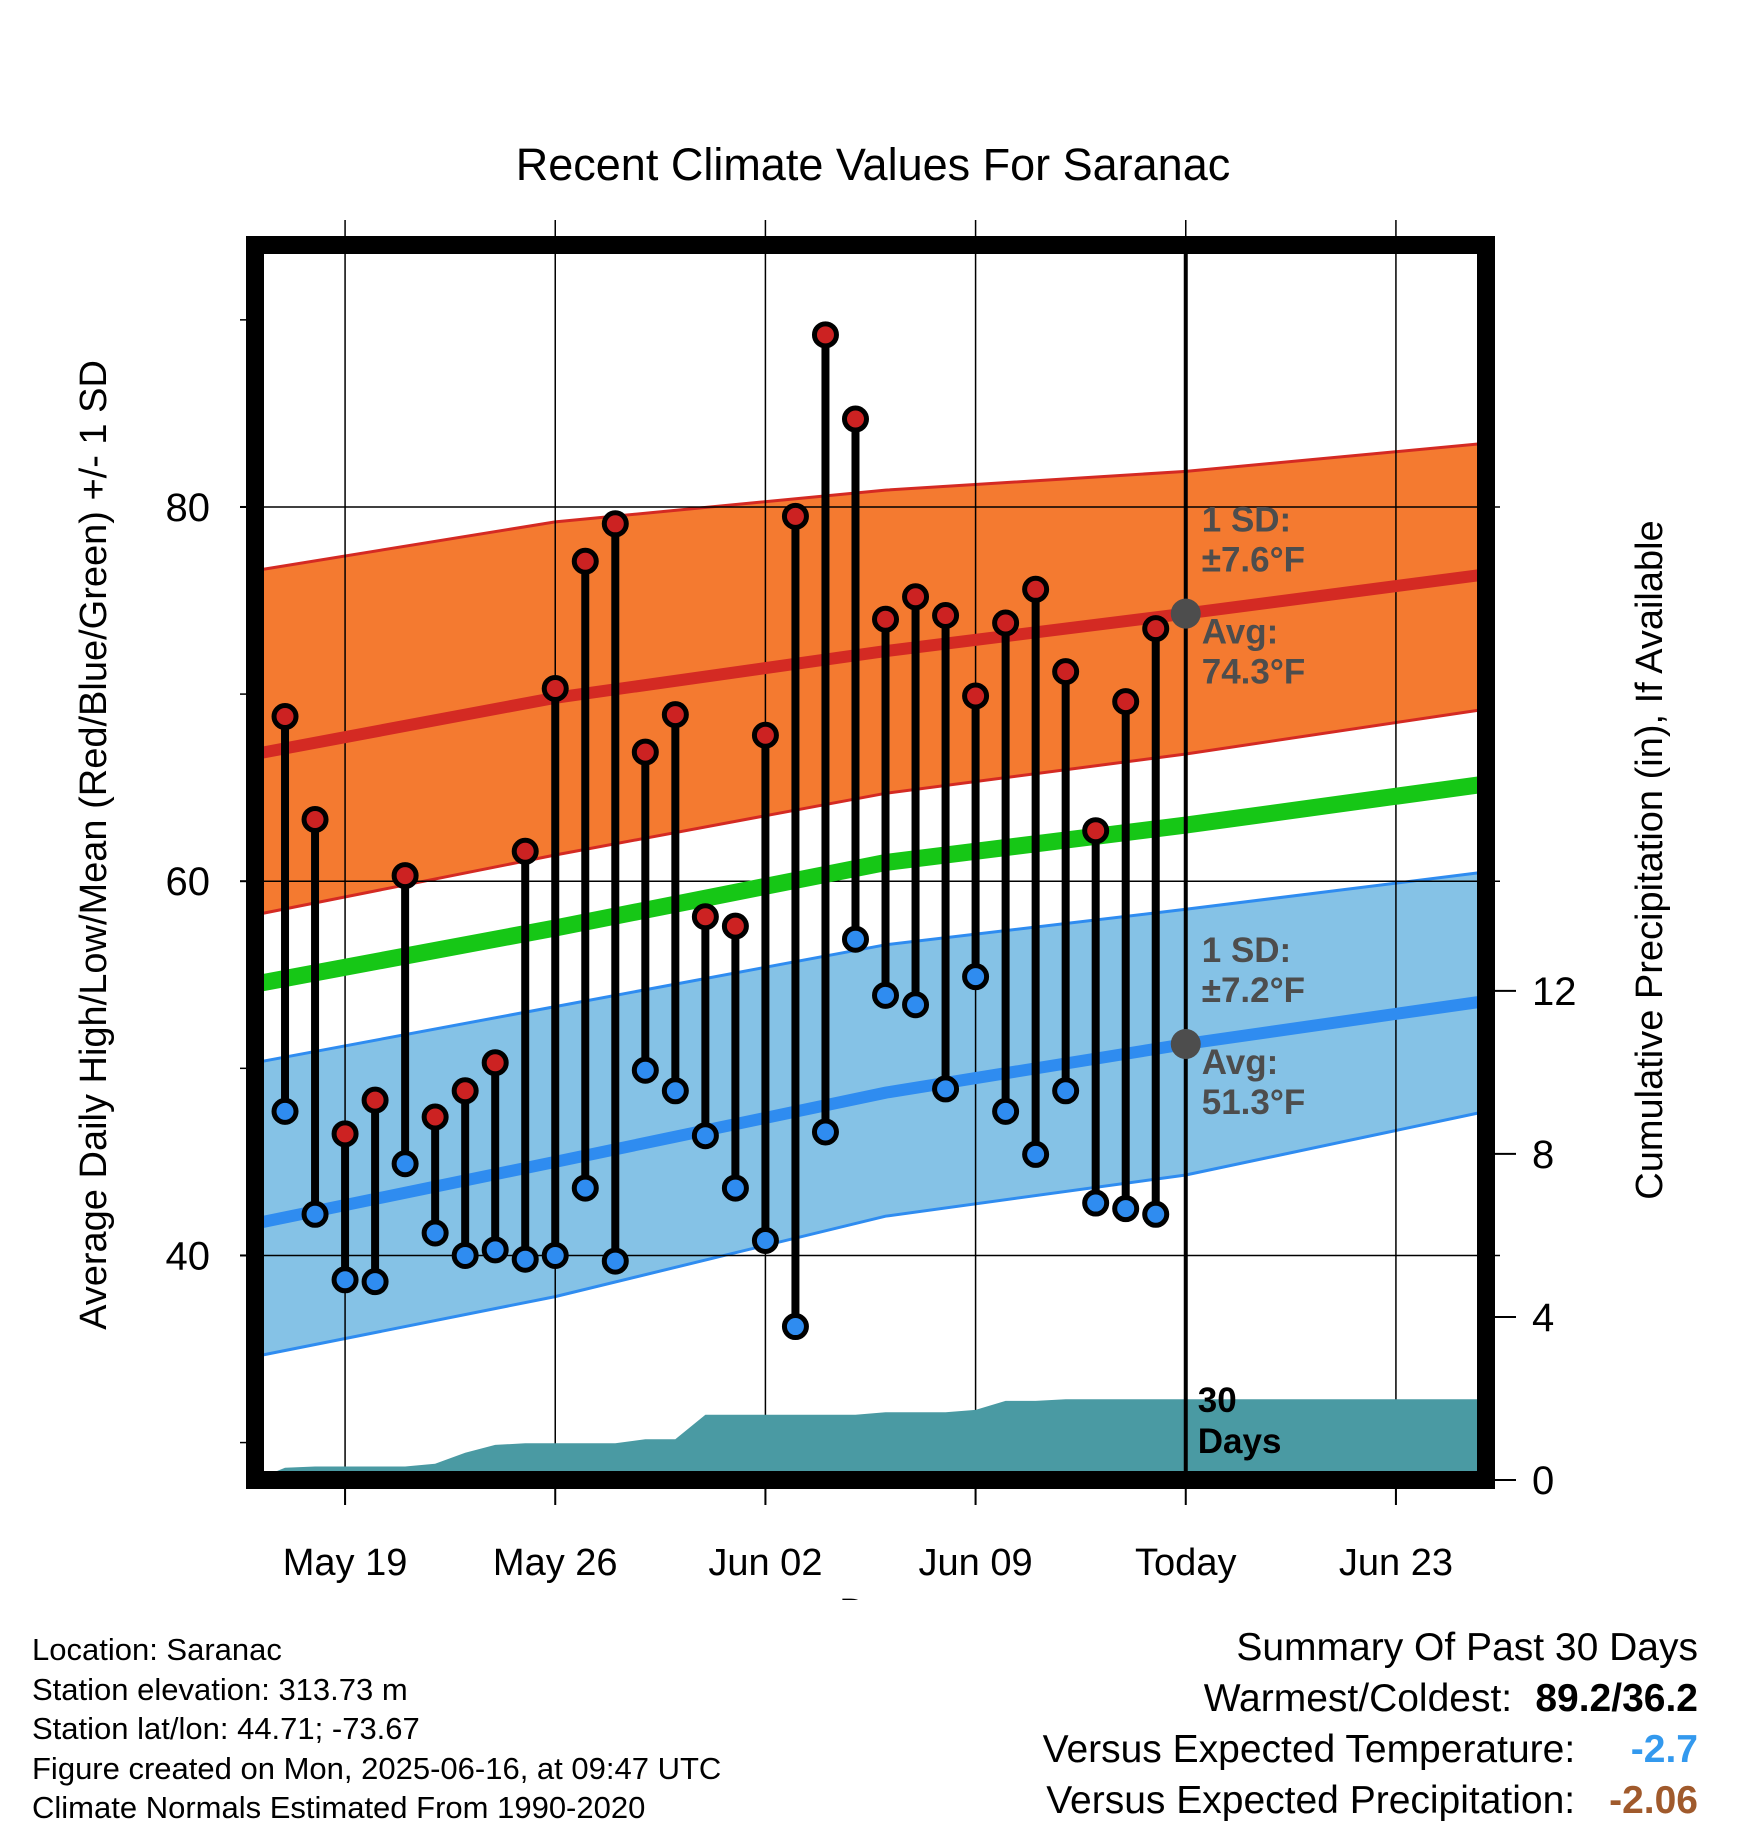 The image size is (1748, 1828). I want to click on warm-cold-label: Warmest/Coldest:, so click(1358, 1698).